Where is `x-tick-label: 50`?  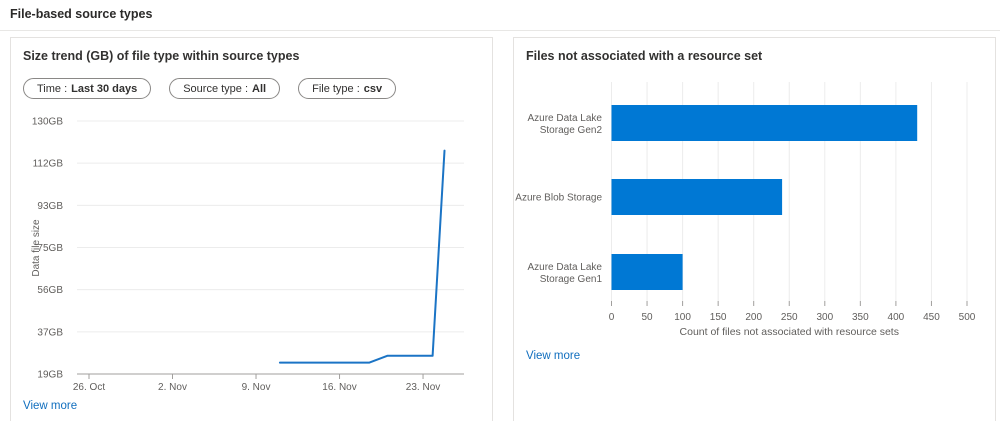
x-tick-label: 50 is located at coordinates (647, 317).